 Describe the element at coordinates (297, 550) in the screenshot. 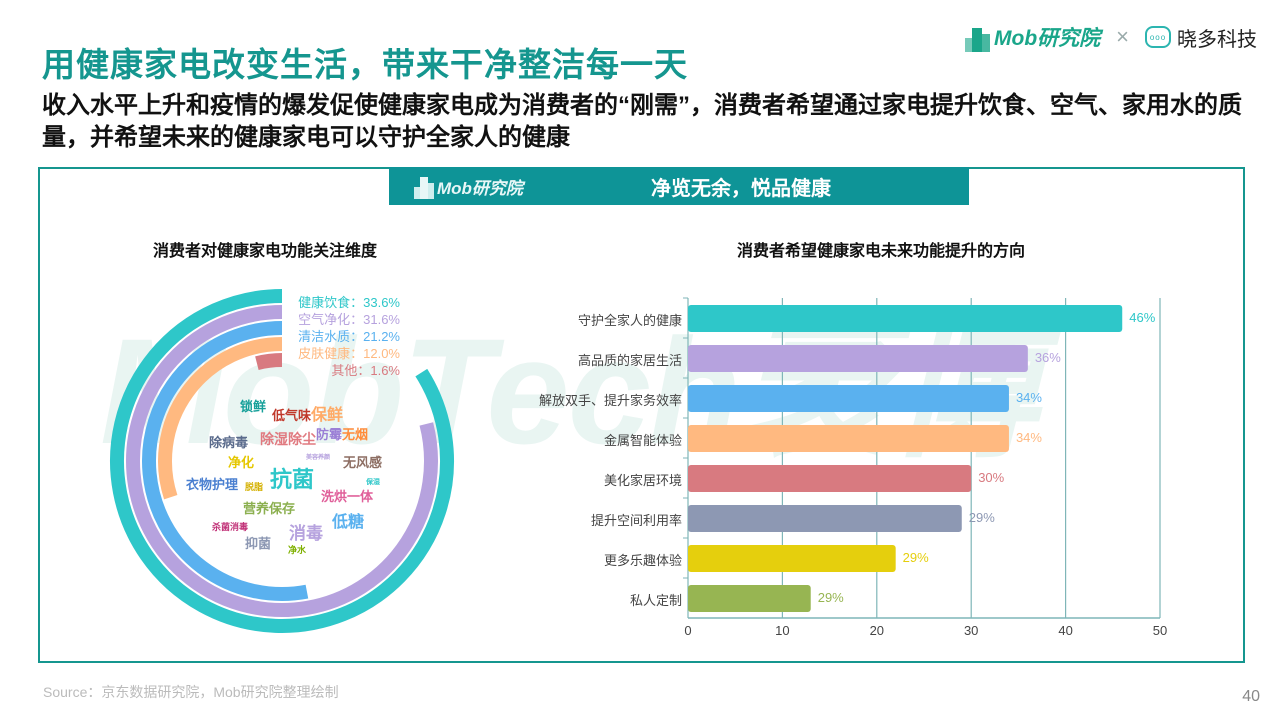

I see `word-cloud-term: 净水` at that location.